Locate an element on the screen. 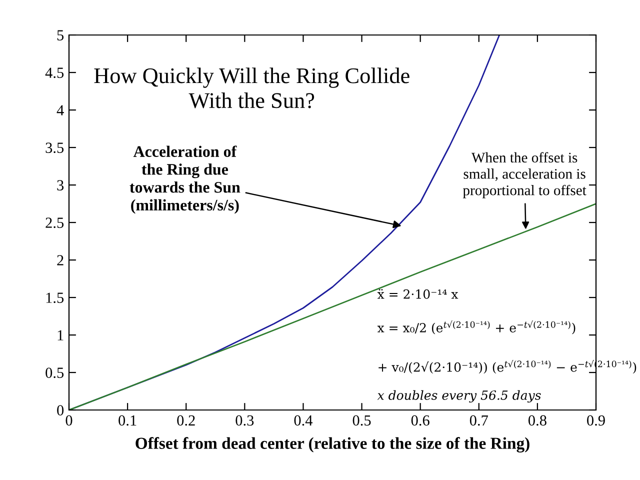 This screenshot has height=480, width=640. y-tick-label: 3 is located at coordinates (60, 185).